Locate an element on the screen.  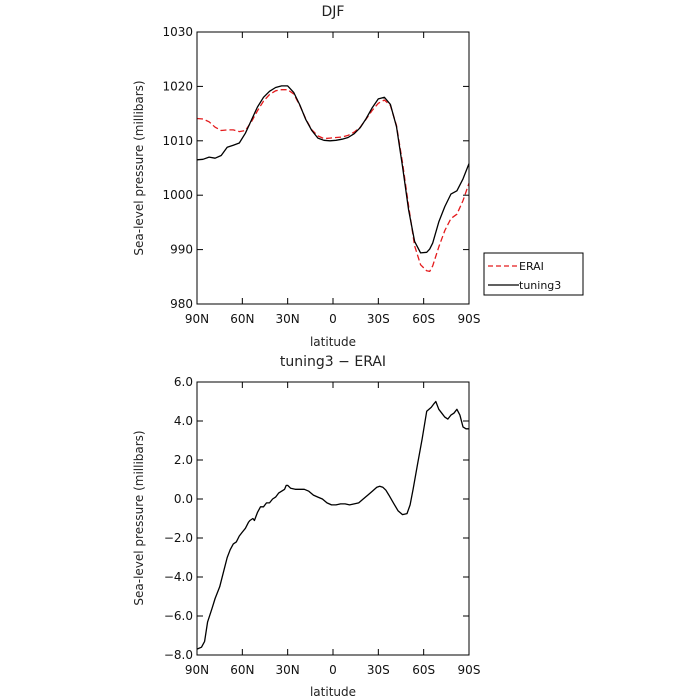
legend-tuning3-label: tuning3 is located at coordinates (540, 285).